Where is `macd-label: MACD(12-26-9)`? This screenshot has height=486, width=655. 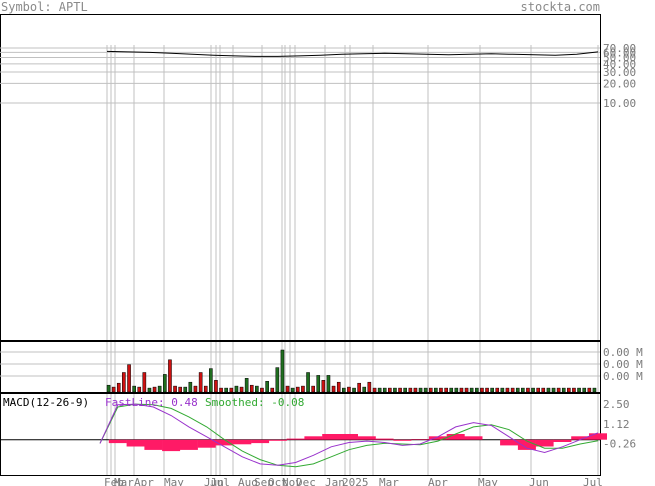 macd-label: MACD(12-26-9) is located at coordinates (46, 402).